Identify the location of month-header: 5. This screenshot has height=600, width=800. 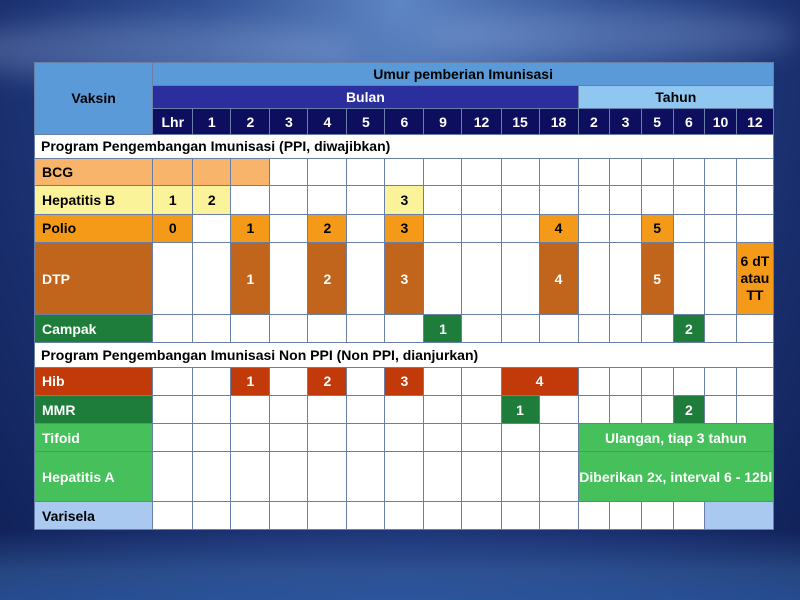
(366, 121).